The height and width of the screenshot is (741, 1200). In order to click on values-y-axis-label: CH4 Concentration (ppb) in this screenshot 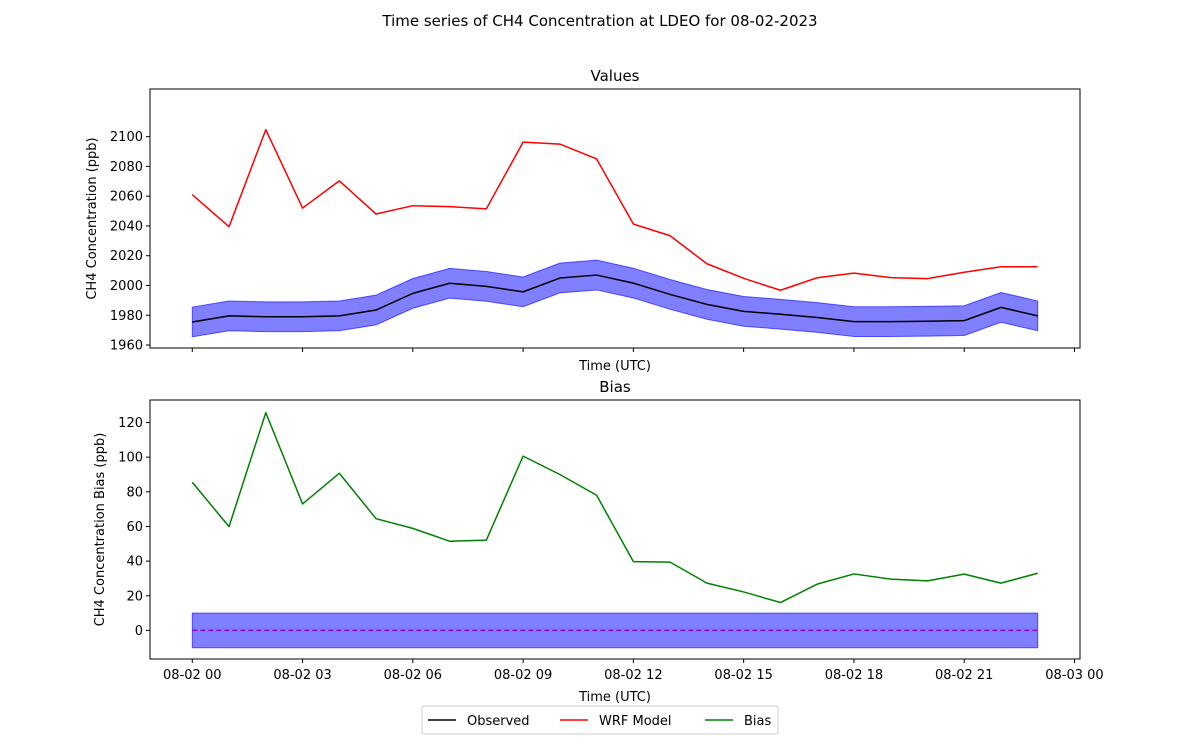, I will do `click(92, 218)`.